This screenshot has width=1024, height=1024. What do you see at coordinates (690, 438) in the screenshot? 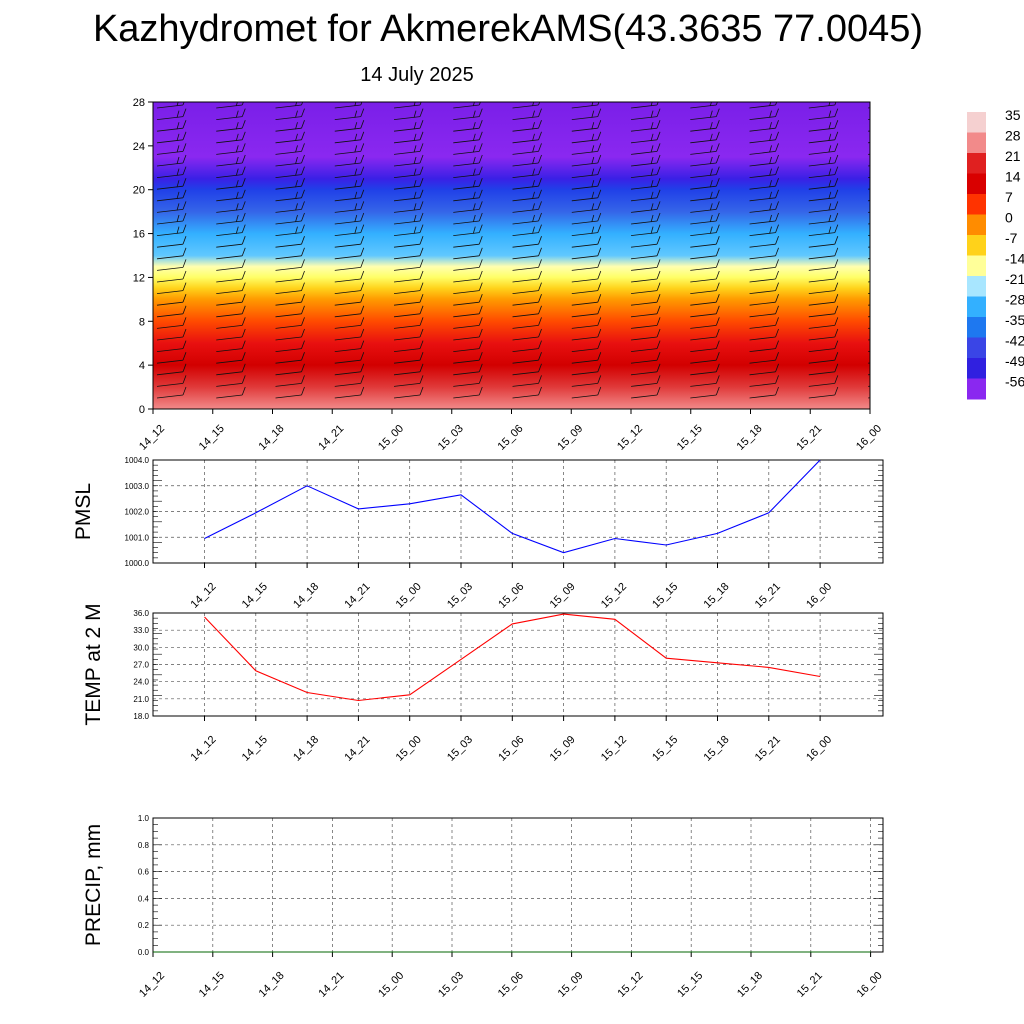
I see `profile-xtick-label-9: 15_15` at bounding box center [690, 438].